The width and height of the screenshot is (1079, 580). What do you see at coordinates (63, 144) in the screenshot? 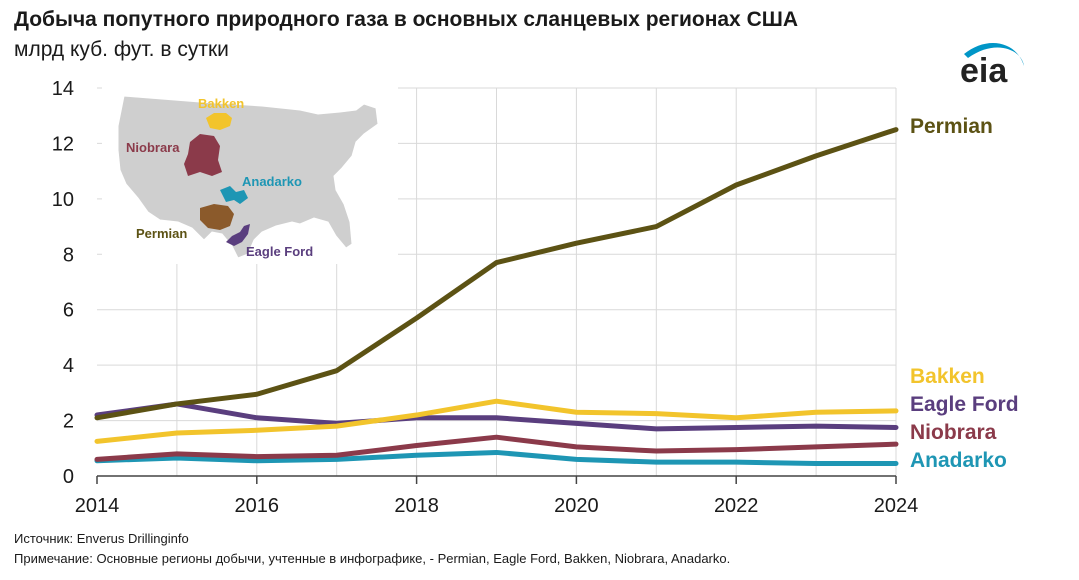
I see `y-tick-label: 12` at bounding box center [63, 144].